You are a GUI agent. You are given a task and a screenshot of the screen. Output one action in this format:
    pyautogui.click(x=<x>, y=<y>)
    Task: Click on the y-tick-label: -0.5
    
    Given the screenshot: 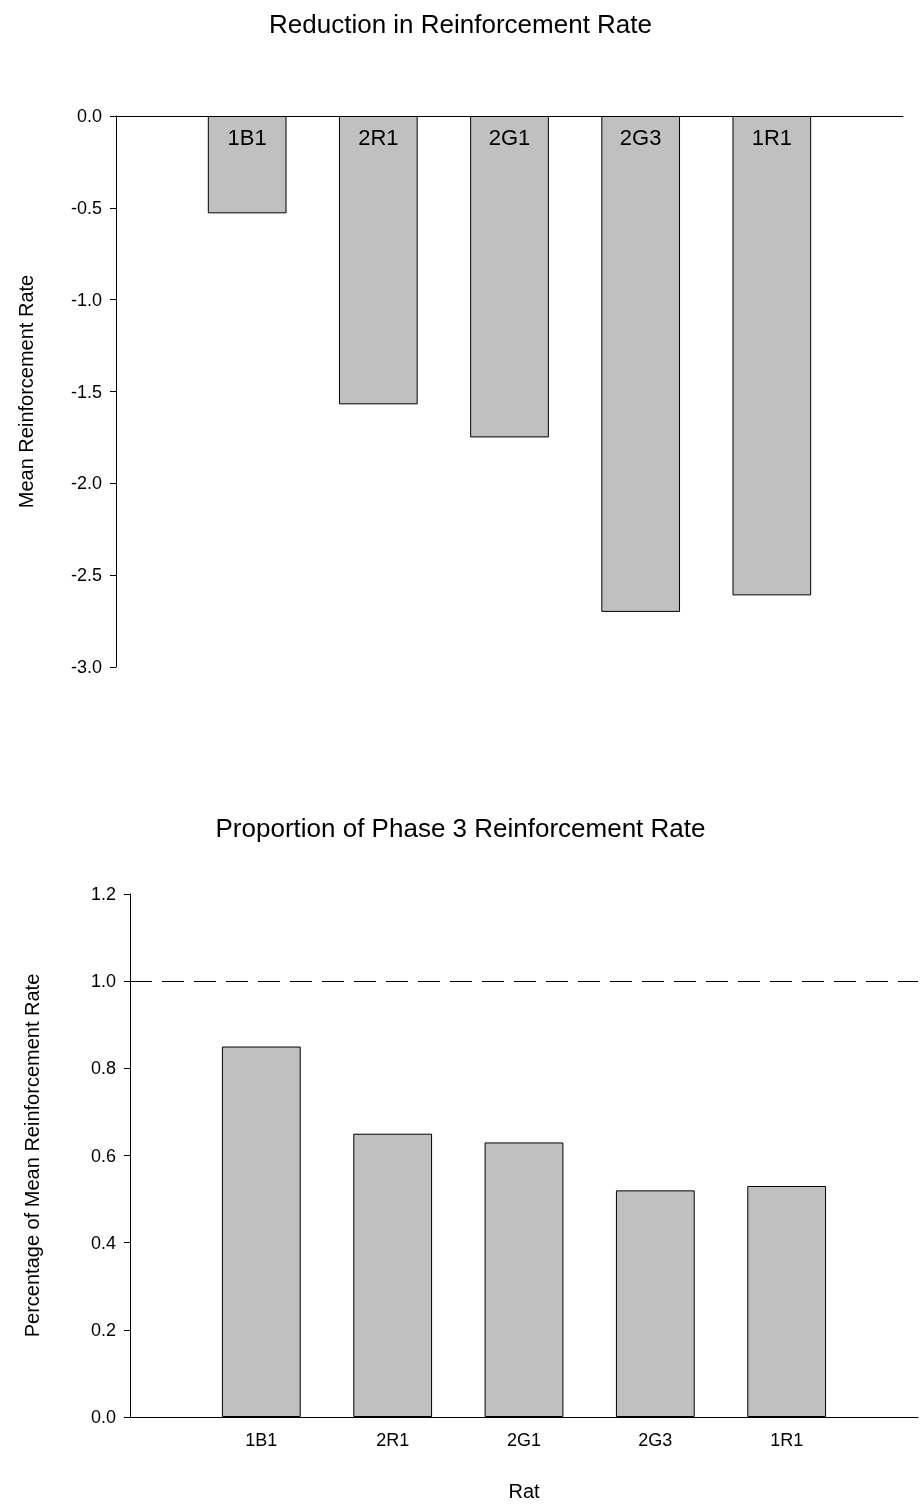 What is the action you would take?
    pyautogui.click(x=86, y=207)
    